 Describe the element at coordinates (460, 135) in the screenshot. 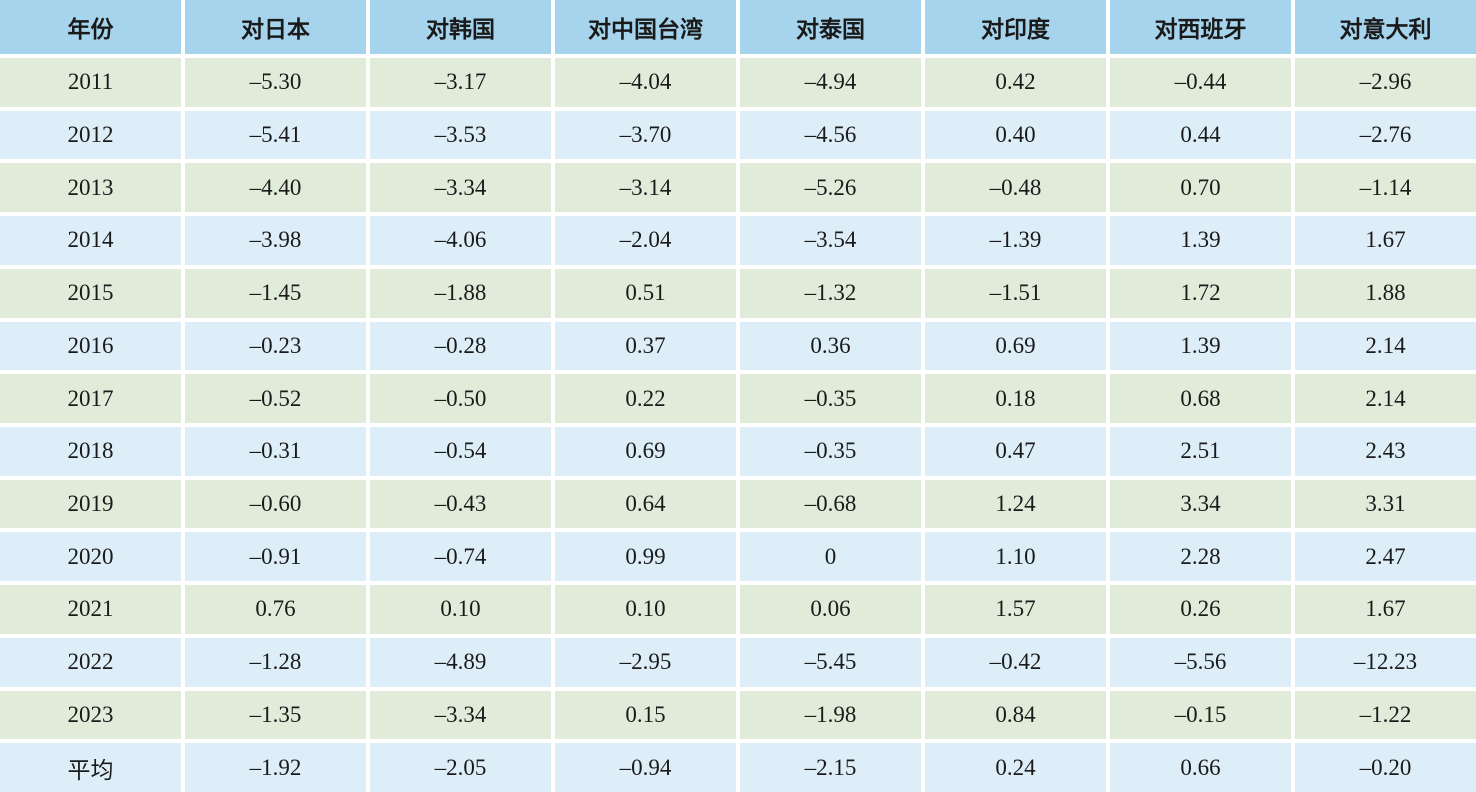

I see `value-cell: –3.53` at that location.